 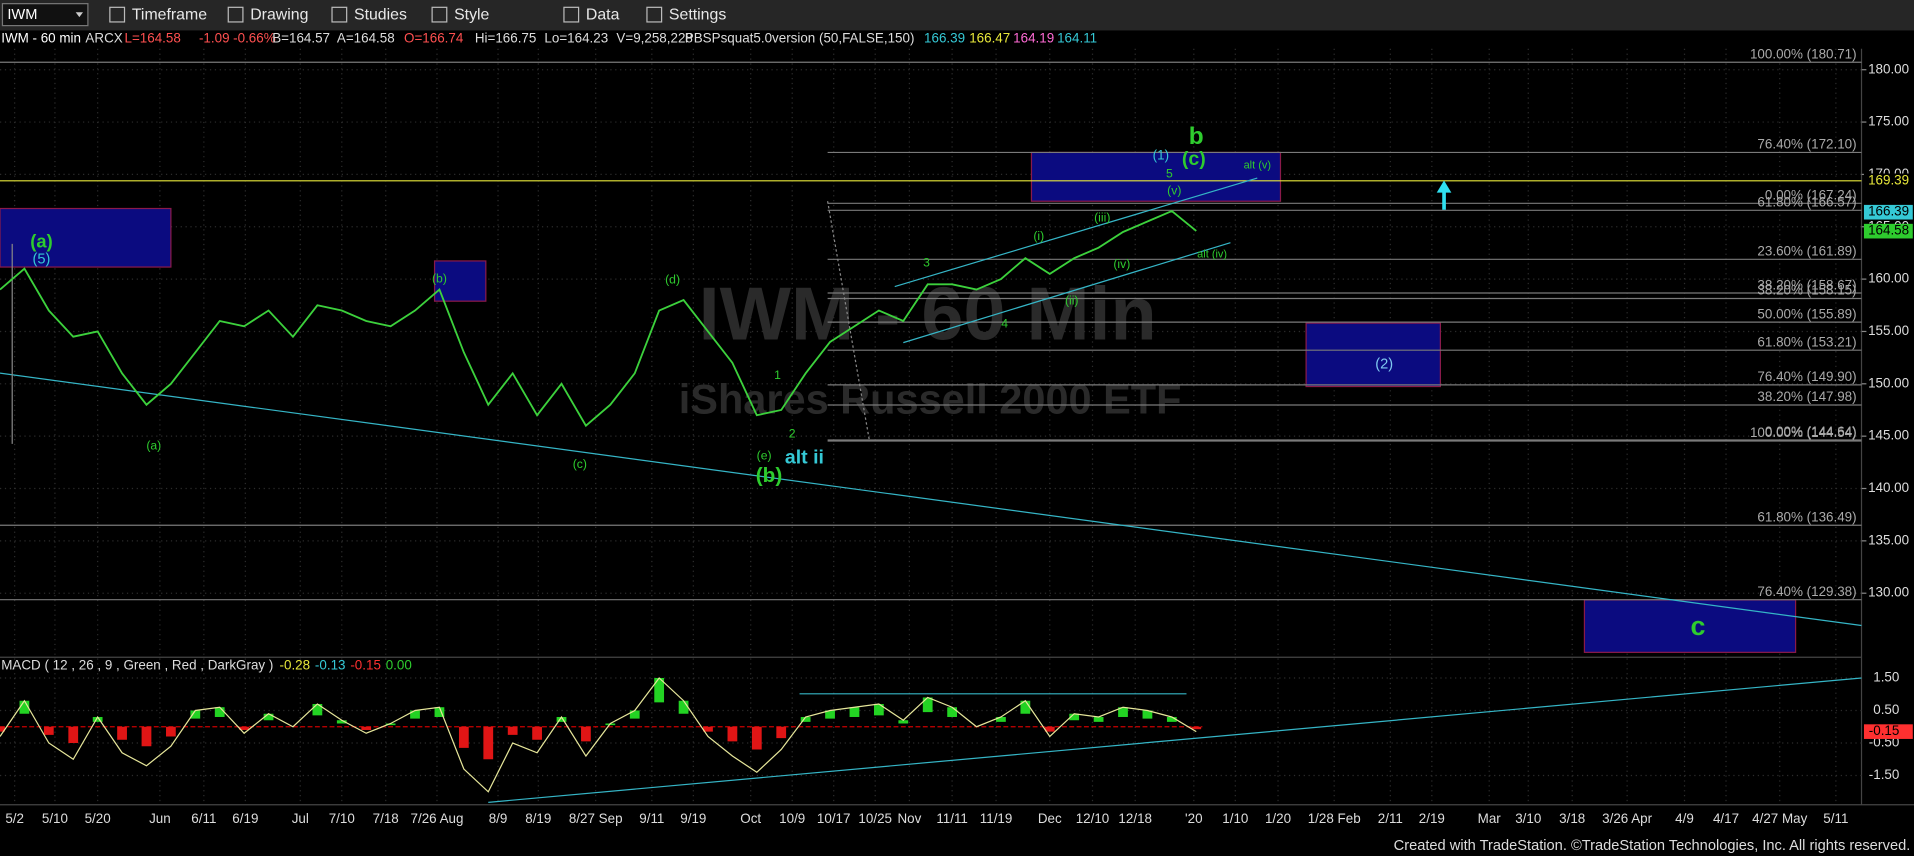 I want to click on price-marker-label: 164.58, so click(x=1888, y=230).